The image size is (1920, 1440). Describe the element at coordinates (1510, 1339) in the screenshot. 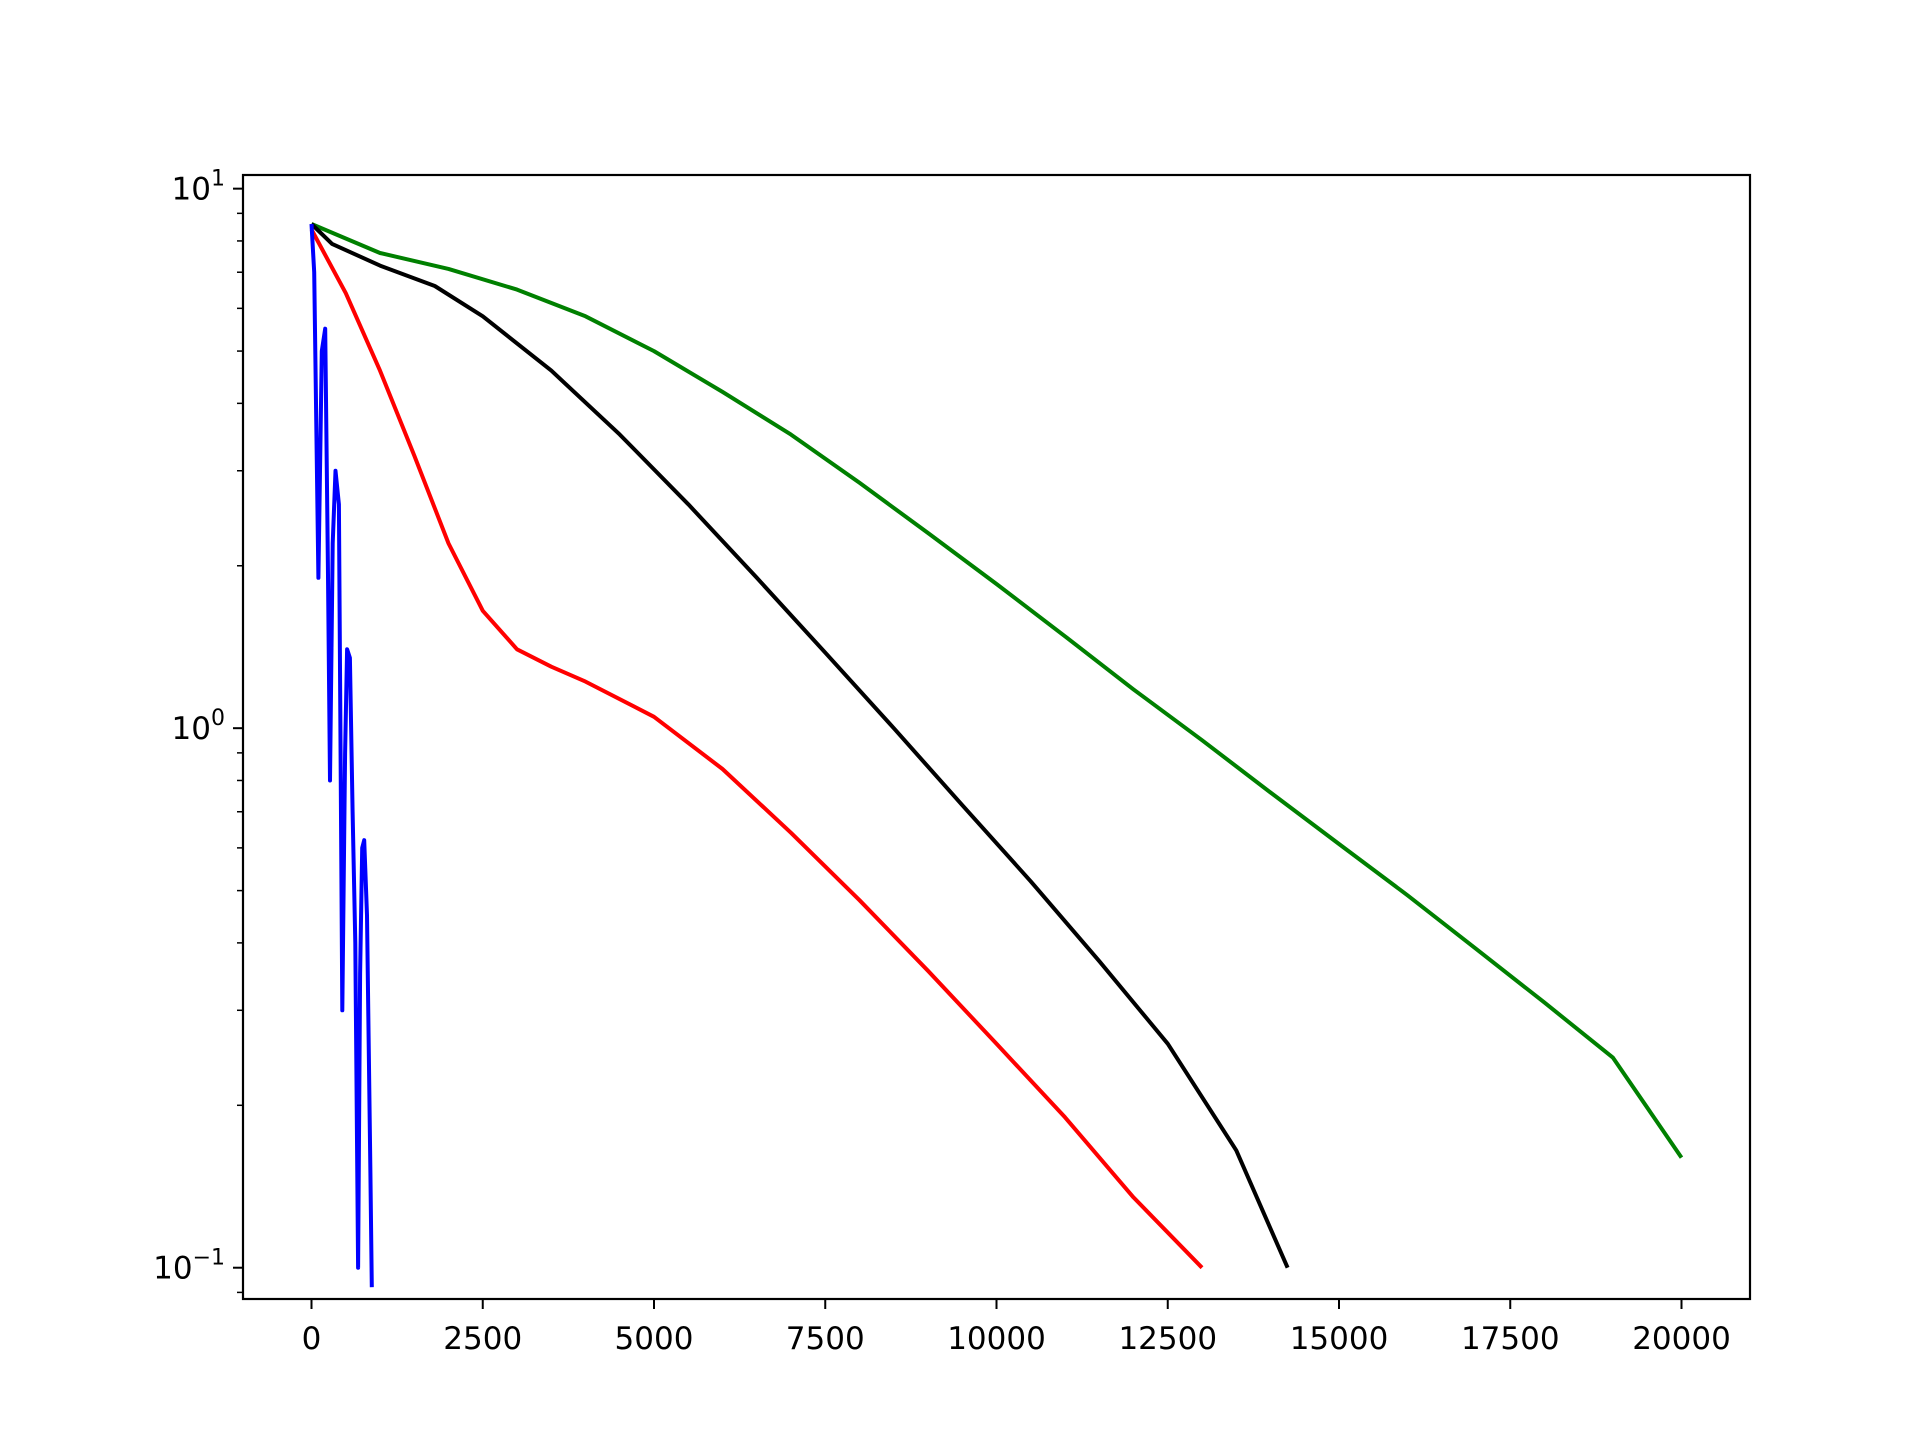

I see `x-tick-label: 17500` at that location.